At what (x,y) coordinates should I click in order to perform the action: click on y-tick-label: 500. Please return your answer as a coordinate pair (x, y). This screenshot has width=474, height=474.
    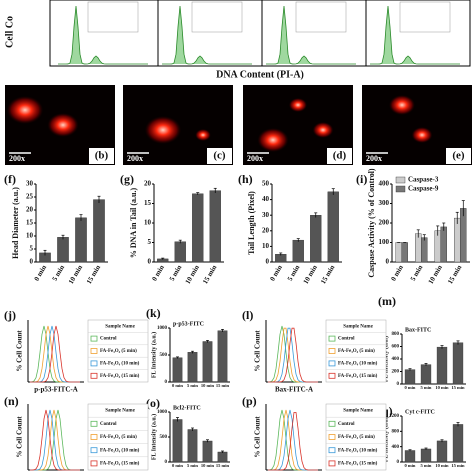
    Looking at the image, I should click on (164, 355).